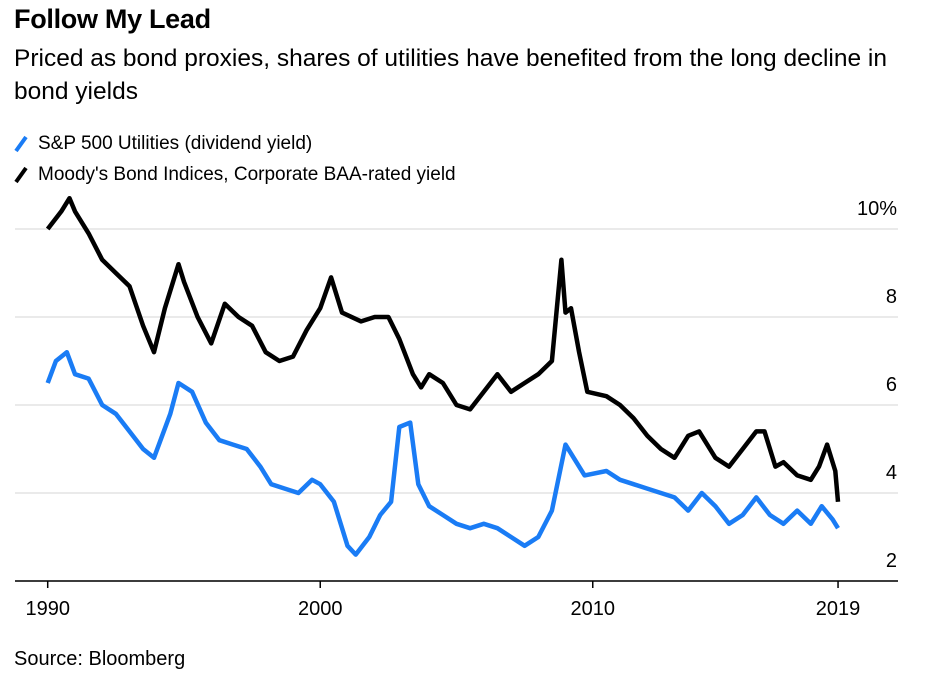  Describe the element at coordinates (891, 297) in the screenshot. I see `y-tick-label: 8` at that location.